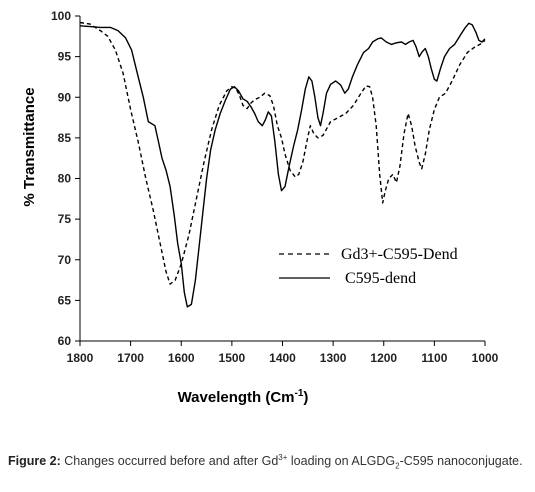 The height and width of the screenshot is (492, 535). What do you see at coordinates (282, 358) in the screenshot?
I see `x-tick-label: 1400` at bounding box center [282, 358].